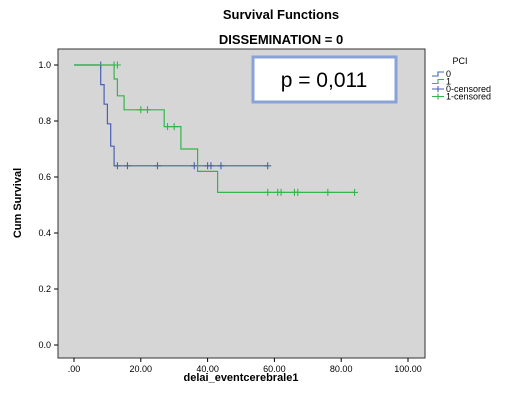 This screenshot has width=505, height=401. I want to click on x-tick-label: 20.00, so click(141, 369).